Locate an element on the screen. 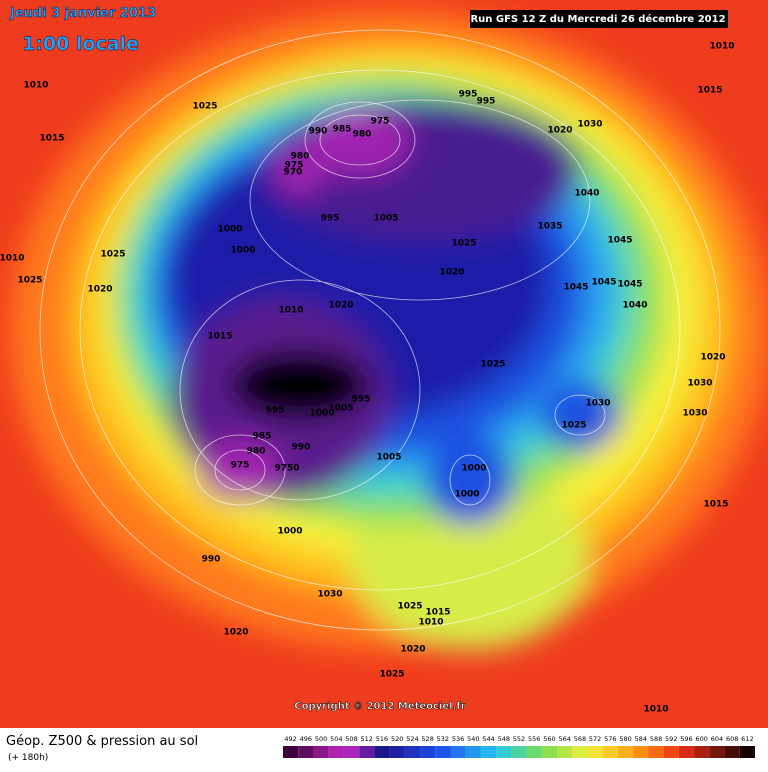 This screenshot has width=768, height=772. pressure-label: 1040 is located at coordinates (586, 194).